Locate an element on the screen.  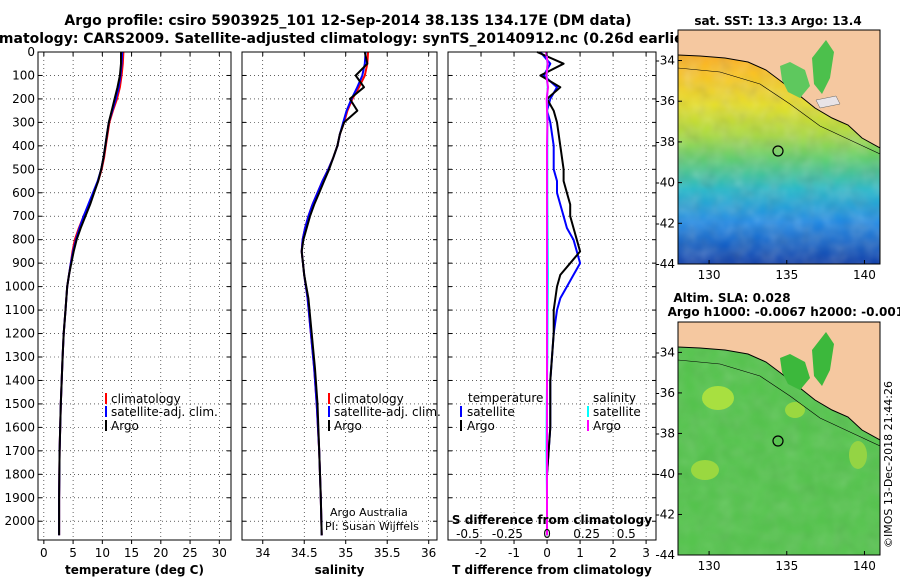
series-line-climatology is located at coordinates (335, 293).